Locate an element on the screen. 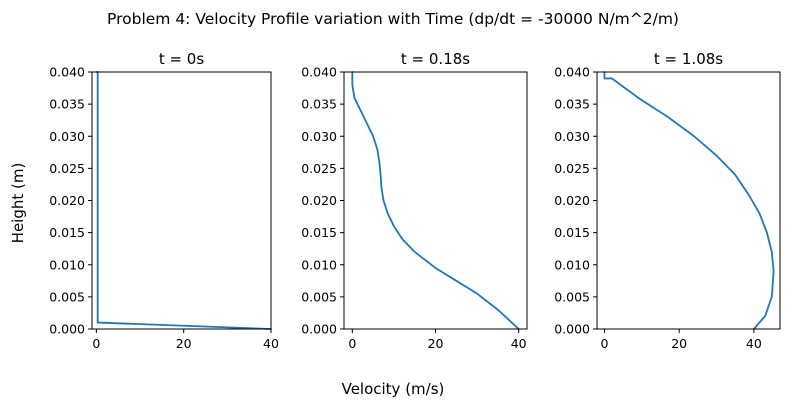 The height and width of the screenshot is (407, 789). subplot-title: t = 0.18s is located at coordinates (435, 59).